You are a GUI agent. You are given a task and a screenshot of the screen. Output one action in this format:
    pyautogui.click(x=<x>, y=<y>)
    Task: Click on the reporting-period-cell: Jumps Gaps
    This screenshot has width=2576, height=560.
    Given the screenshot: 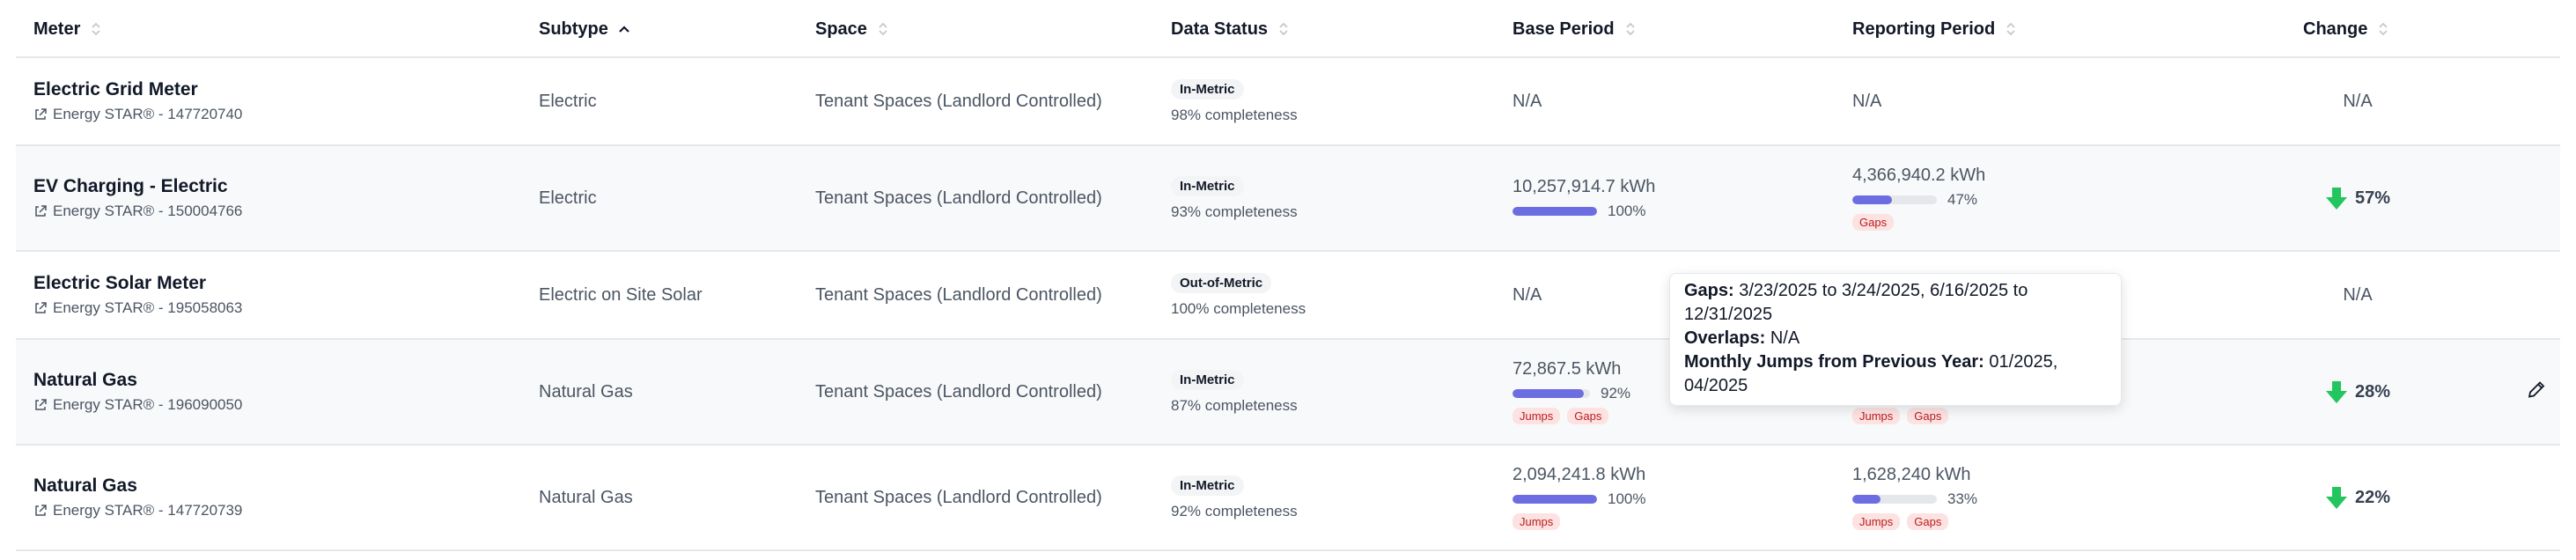 What is the action you would take?
    pyautogui.click(x=1904, y=392)
    